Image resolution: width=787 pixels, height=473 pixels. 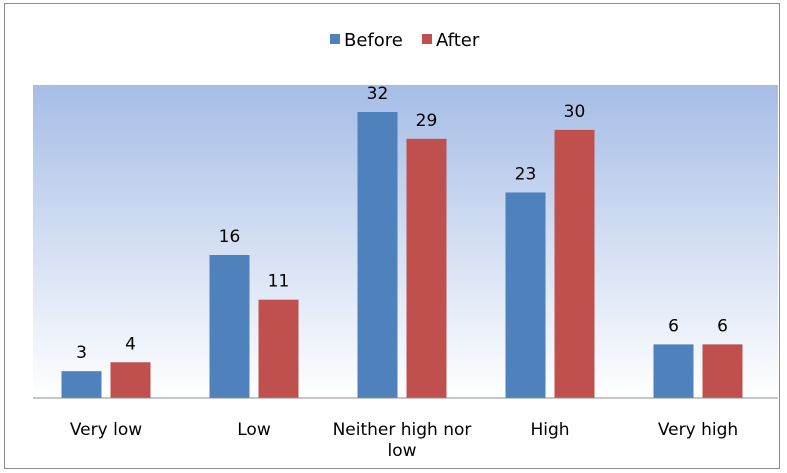 I want to click on category-label-0: Very low, so click(x=106, y=430).